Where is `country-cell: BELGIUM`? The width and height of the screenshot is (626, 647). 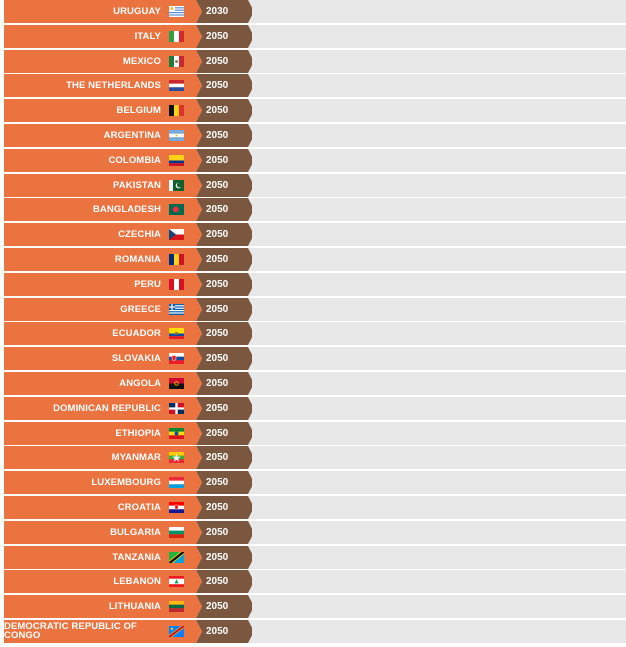
country-cell: BELGIUM is located at coordinates (100, 111).